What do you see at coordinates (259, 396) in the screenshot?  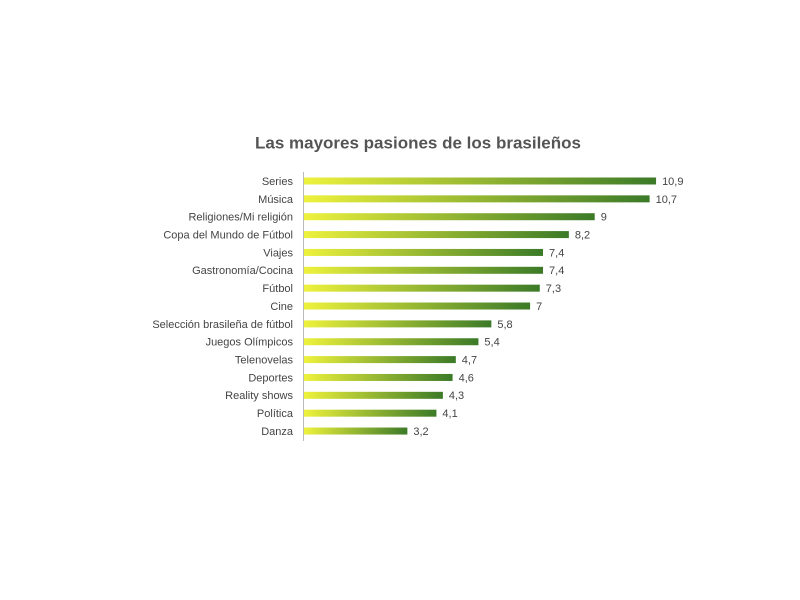 I see `category-label: Reality shows` at bounding box center [259, 396].